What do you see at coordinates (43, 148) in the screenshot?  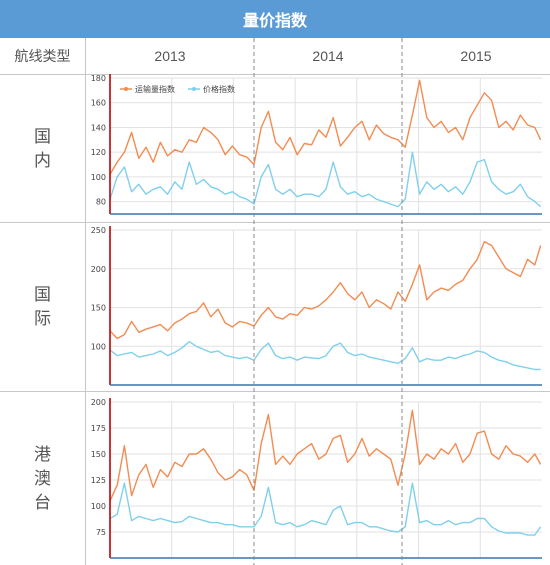 I see `row-label-domestic: 国 内` at bounding box center [43, 148].